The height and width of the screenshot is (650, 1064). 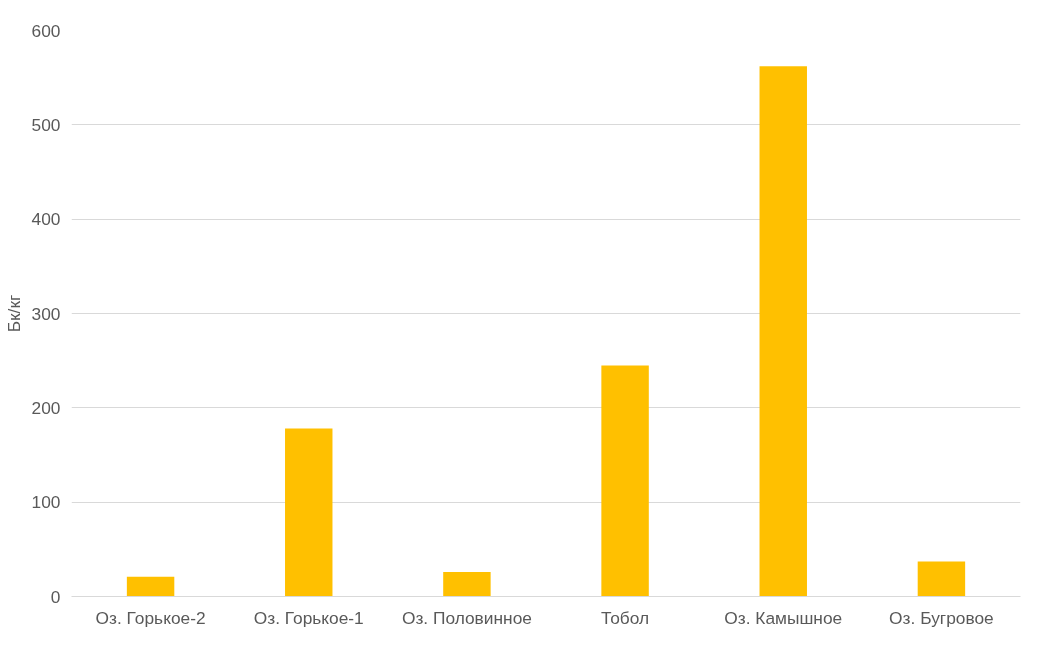 What do you see at coordinates (46, 219) in the screenshot?
I see `y-tick-label: 400` at bounding box center [46, 219].